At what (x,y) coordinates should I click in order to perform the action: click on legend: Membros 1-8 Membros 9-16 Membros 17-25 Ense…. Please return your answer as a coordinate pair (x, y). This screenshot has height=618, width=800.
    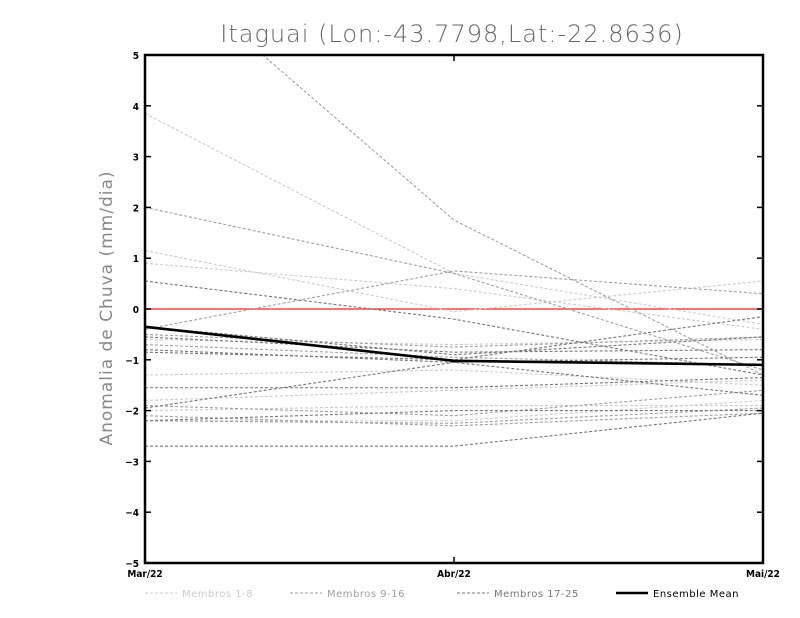
    Looking at the image, I should click on (442, 594).